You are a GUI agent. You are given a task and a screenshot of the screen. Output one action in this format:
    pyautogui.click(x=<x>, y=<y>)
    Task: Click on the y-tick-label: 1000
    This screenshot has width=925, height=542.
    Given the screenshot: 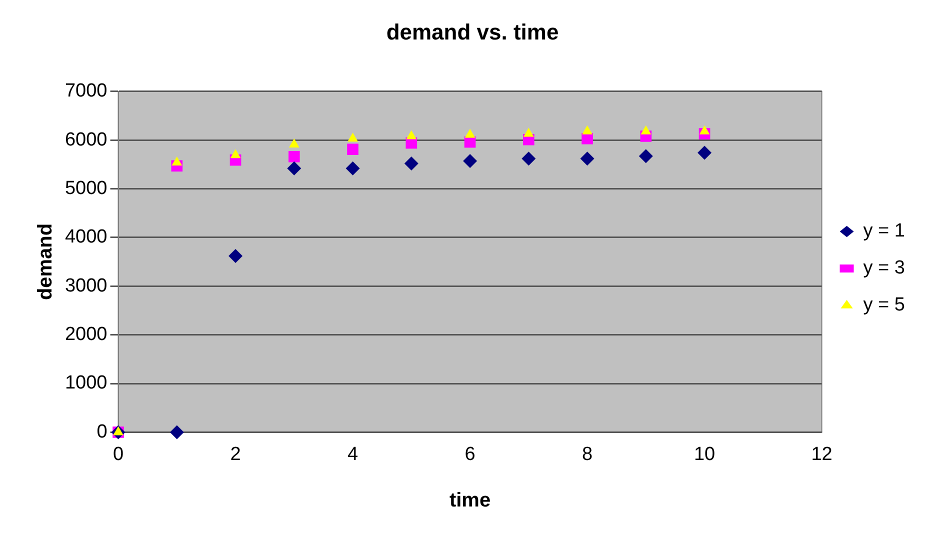 What is the action you would take?
    pyautogui.click(x=86, y=383)
    